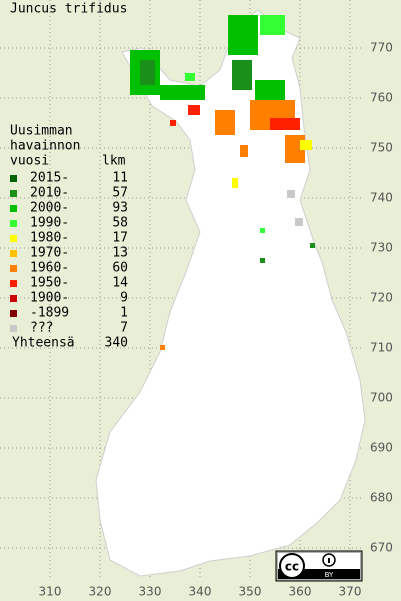  What do you see at coordinates (329, 575) in the screenshot?
I see `by-label: BY` at bounding box center [329, 575].